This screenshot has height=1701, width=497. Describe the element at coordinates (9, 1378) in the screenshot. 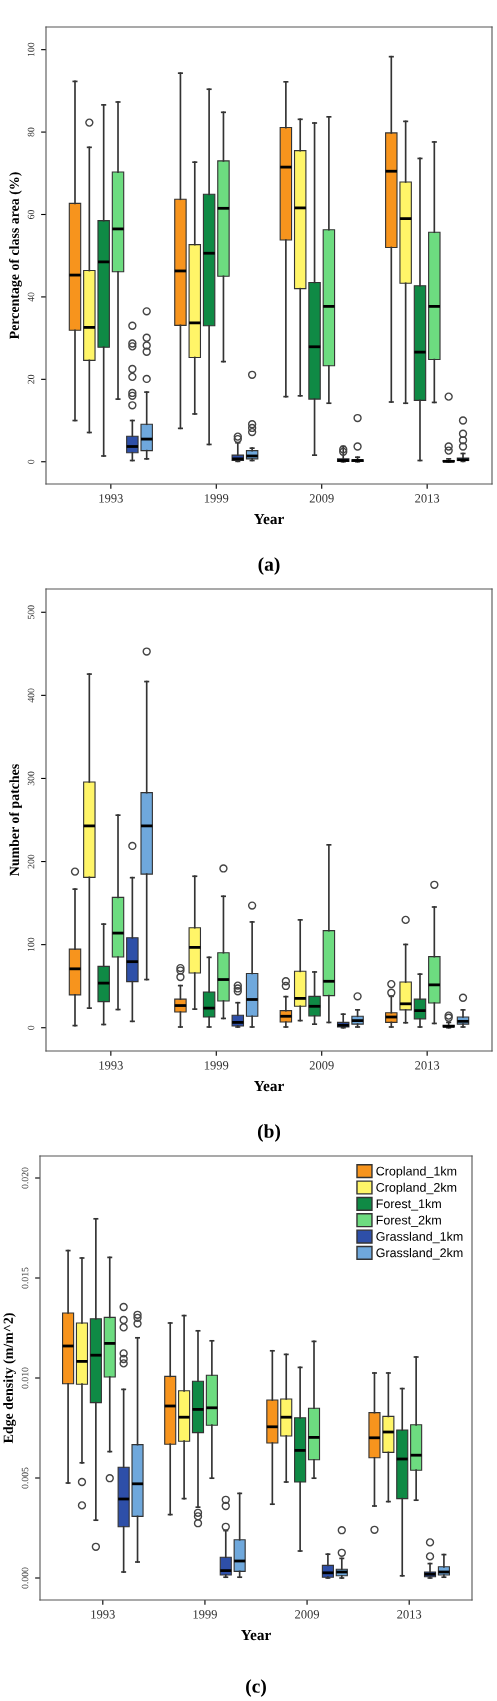

I see `y-axis-title: Edge density (m/m^2)` at that location.